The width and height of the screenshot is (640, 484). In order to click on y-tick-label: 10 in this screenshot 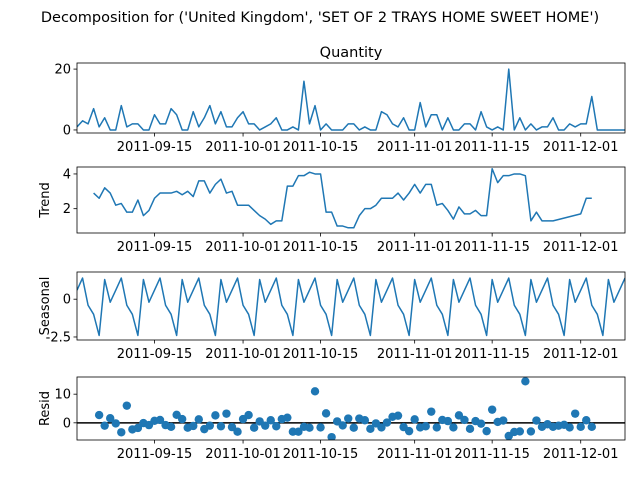, I will do `click(62, 395)`.